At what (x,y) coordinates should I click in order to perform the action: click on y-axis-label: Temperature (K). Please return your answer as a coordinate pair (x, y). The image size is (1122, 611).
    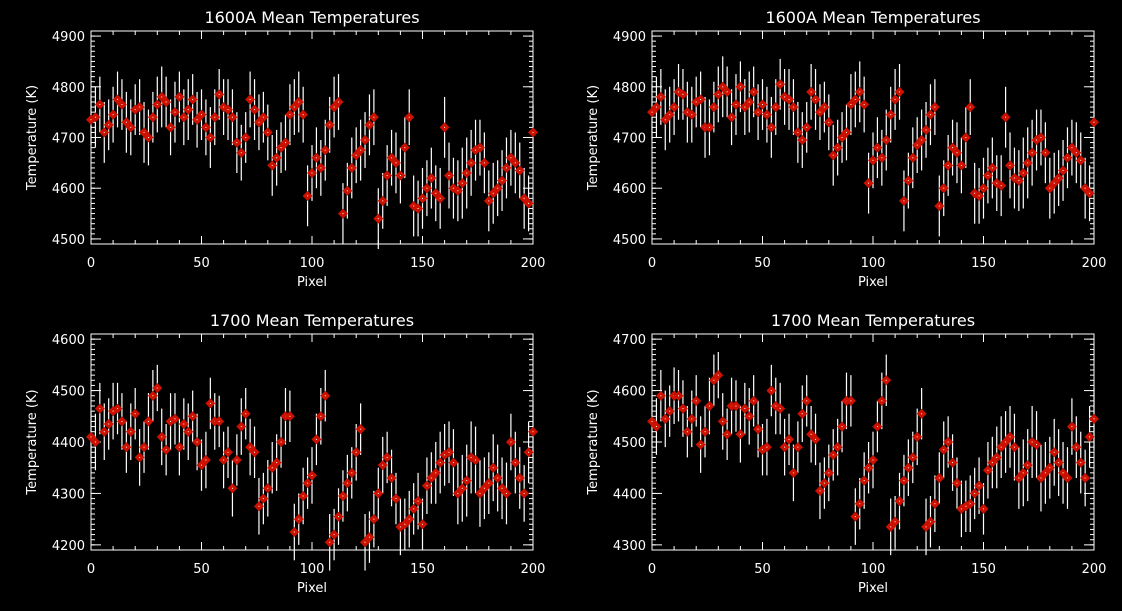
    Looking at the image, I should click on (593, 138).